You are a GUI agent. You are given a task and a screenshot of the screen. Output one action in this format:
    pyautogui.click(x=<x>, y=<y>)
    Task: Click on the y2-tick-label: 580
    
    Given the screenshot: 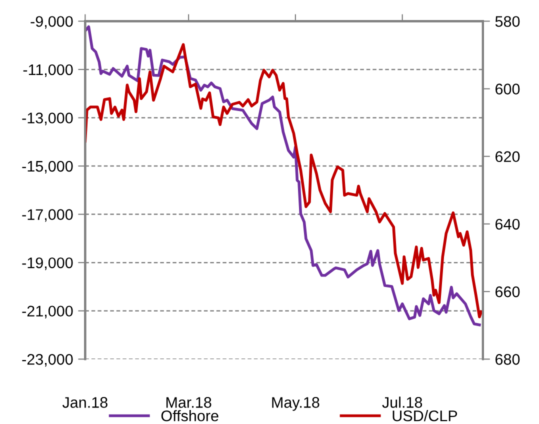 What is the action you would take?
    pyautogui.click(x=507, y=21)
    